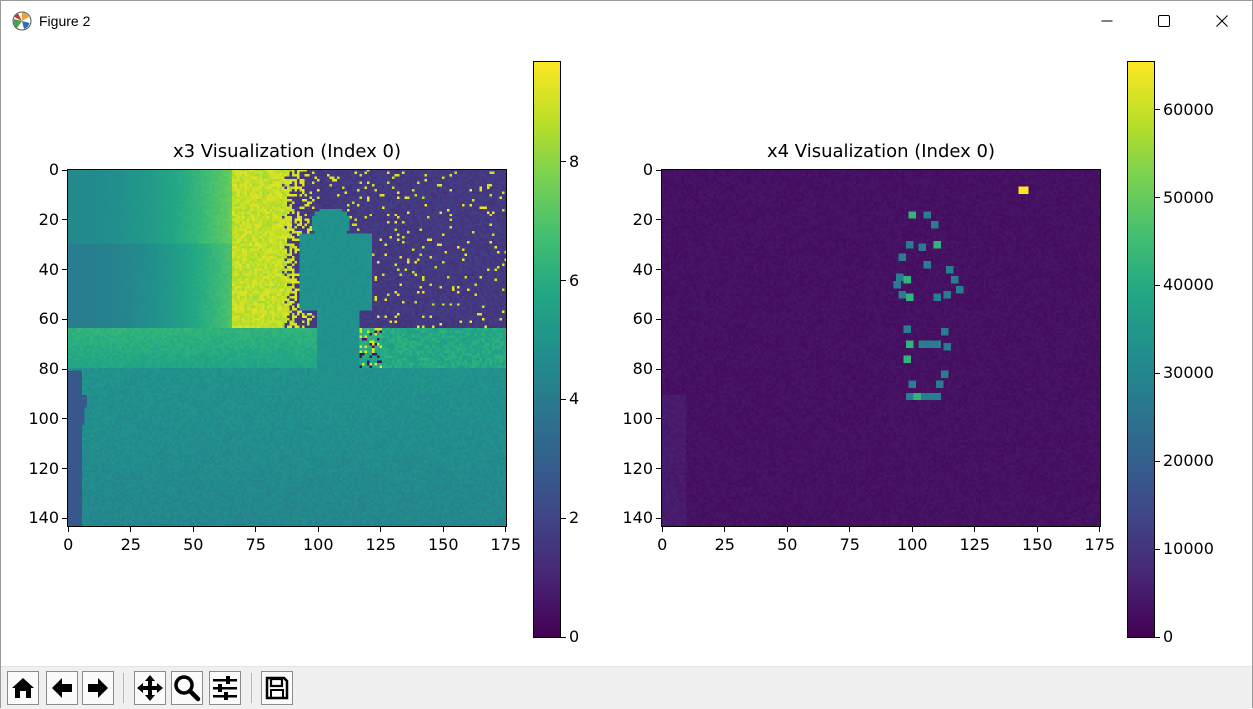  Describe the element at coordinates (975, 544) in the screenshot. I see `x-tick-label: 125` at that location.